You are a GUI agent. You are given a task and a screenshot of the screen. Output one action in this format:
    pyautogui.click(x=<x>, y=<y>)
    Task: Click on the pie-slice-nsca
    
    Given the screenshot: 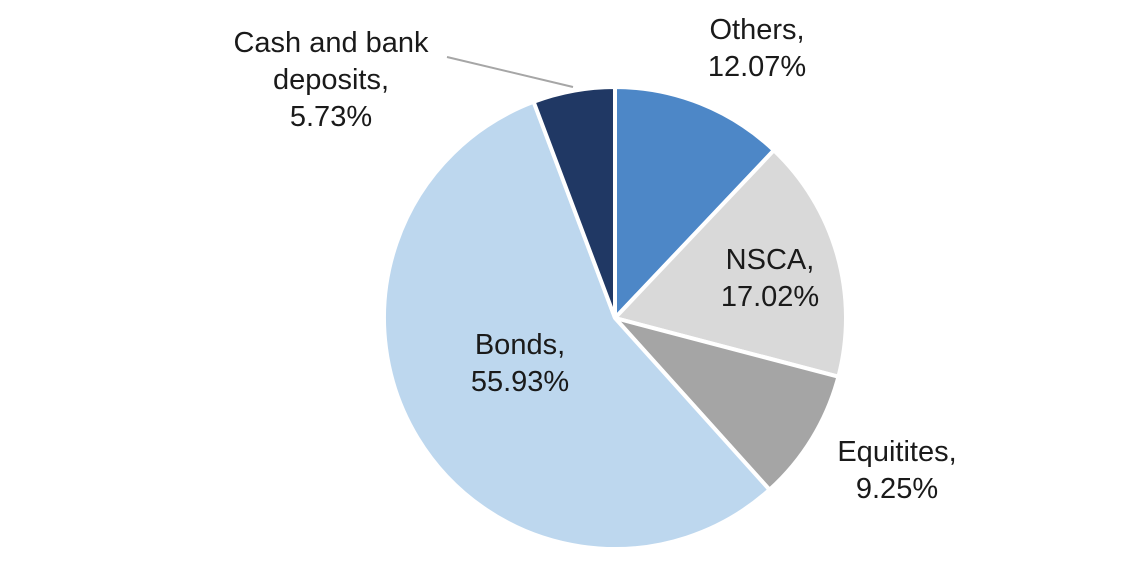 What is the action you would take?
    pyautogui.click(x=729, y=263)
    